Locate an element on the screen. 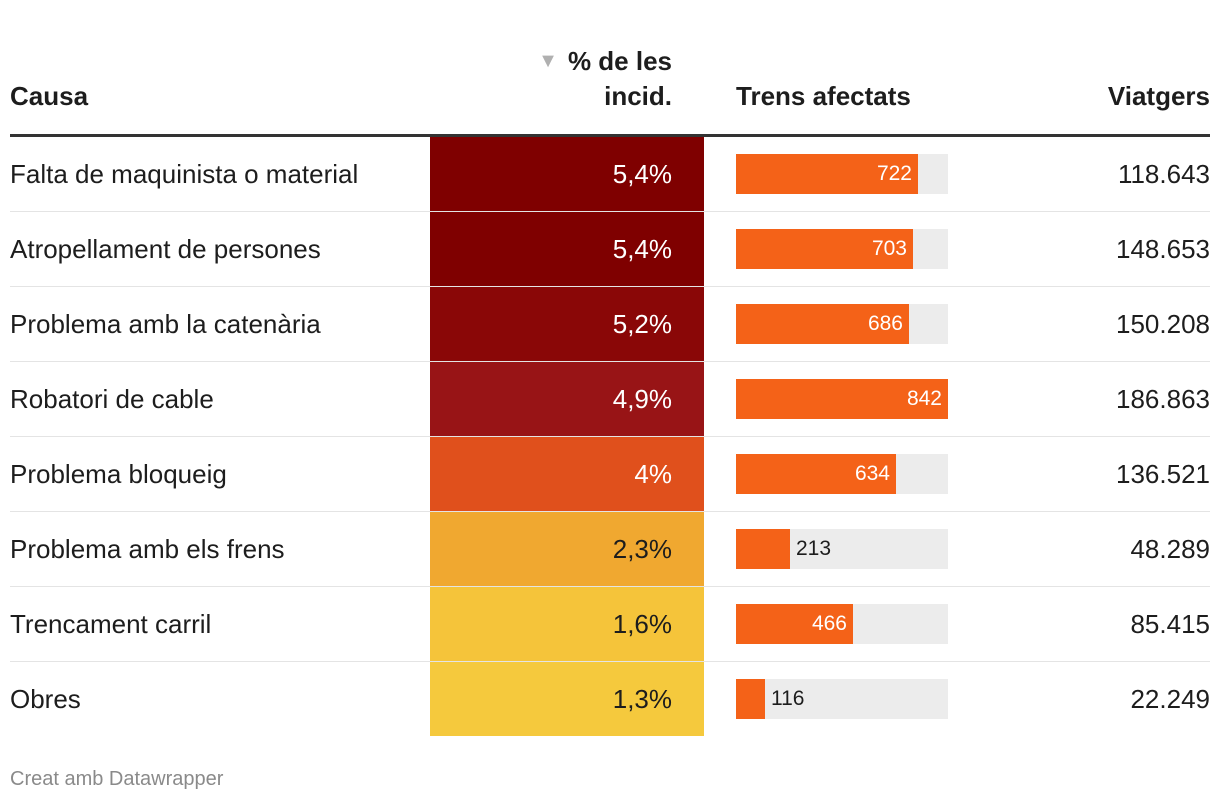 This screenshot has height=804, width=1220. cell-trens-bar-track: 722 is located at coordinates (842, 174).